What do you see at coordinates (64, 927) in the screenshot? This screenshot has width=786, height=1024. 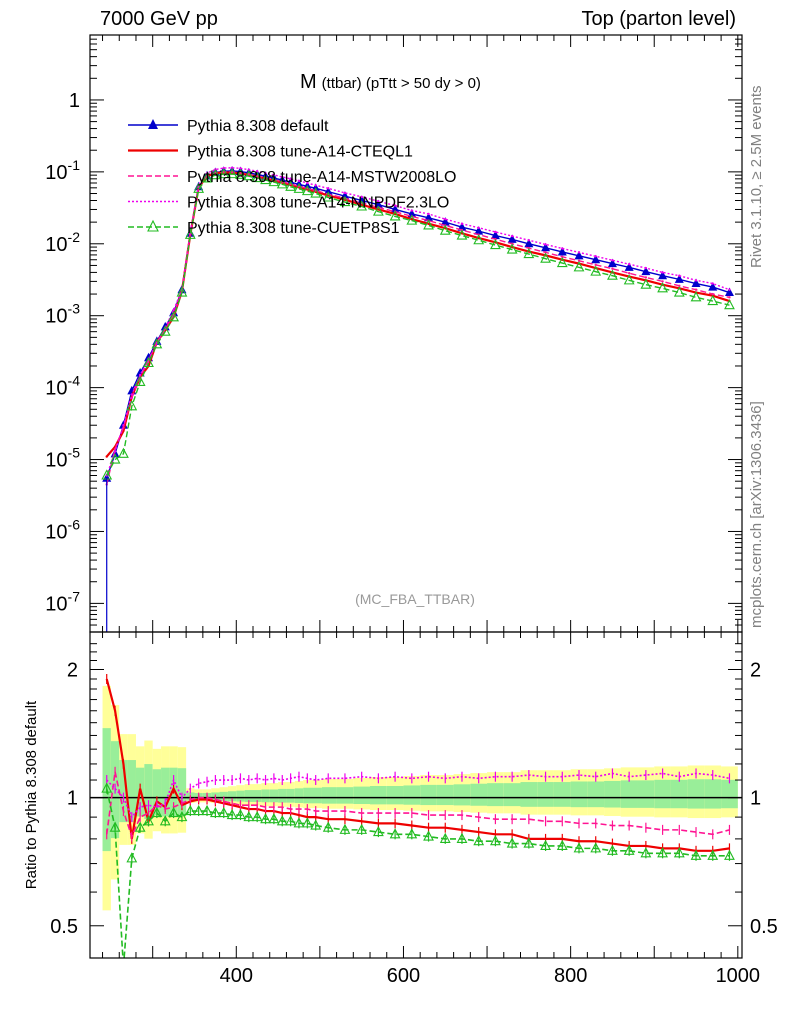 I see `ratio-y-tick-label-left: 0.5` at bounding box center [64, 927].